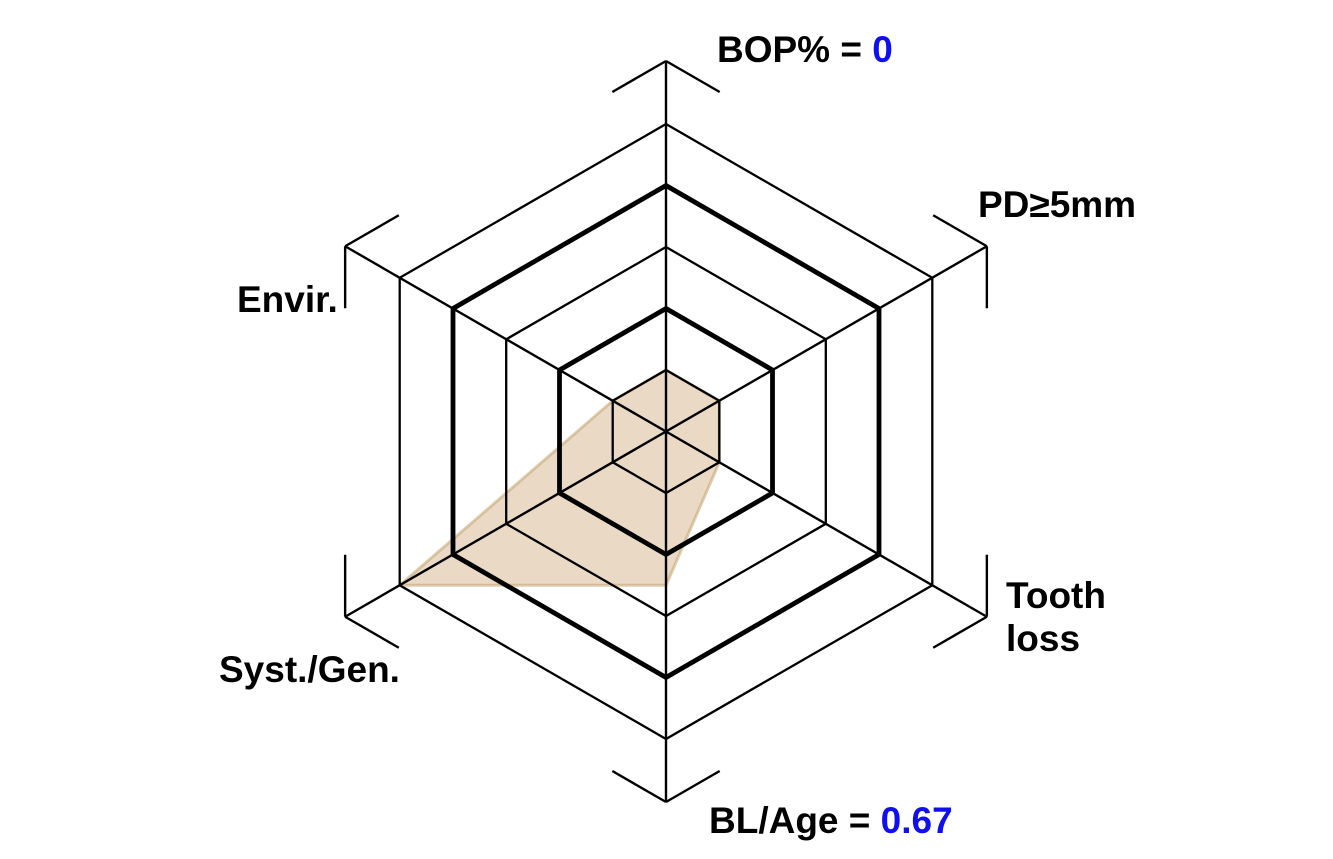  I want to click on axis-label-bop: BOP% = 0, so click(805, 49).